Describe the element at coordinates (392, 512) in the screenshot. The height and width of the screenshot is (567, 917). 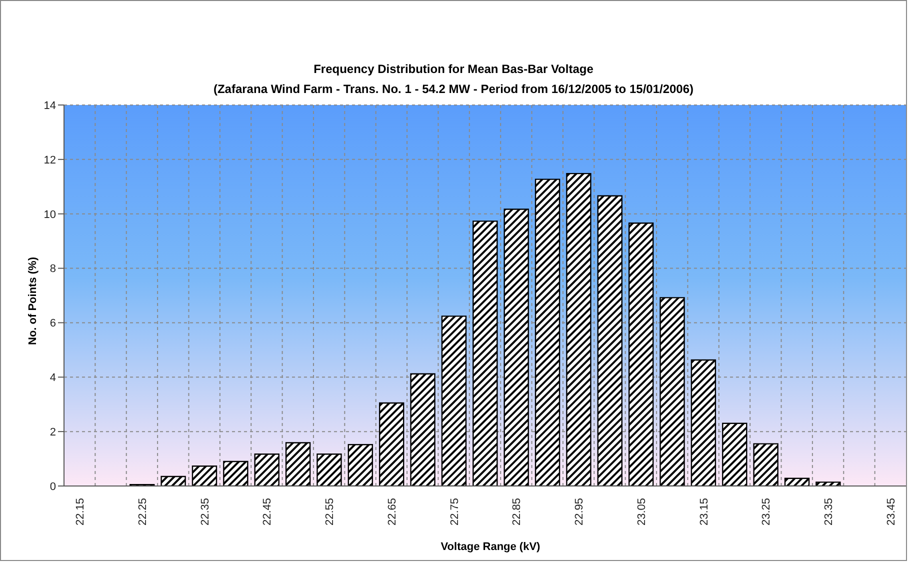
I see `x-tick-label: 22.65` at that location.